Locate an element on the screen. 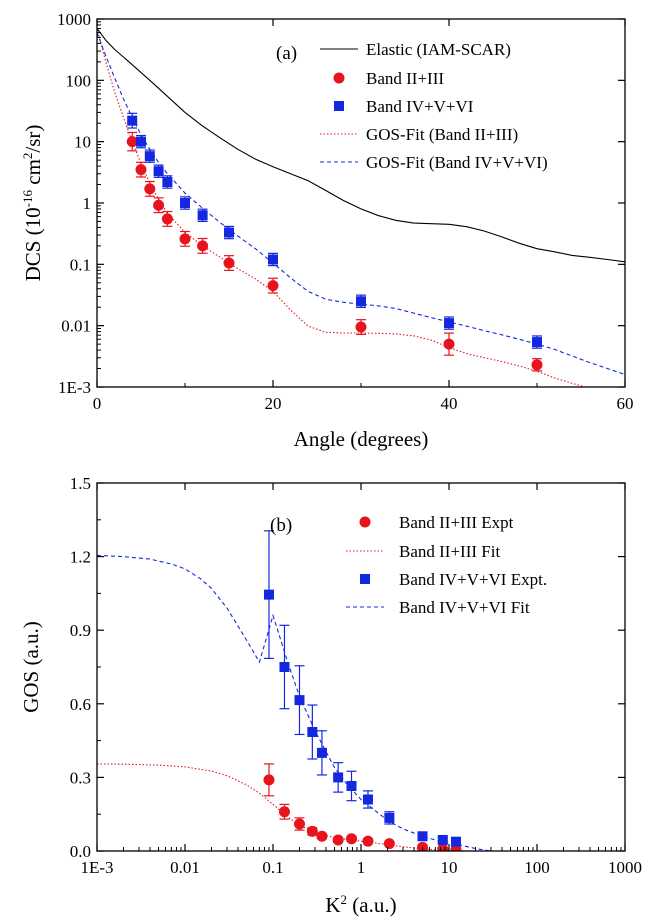 The image size is (648, 922). chart-b-x-tick-label: 10 is located at coordinates (449, 867).